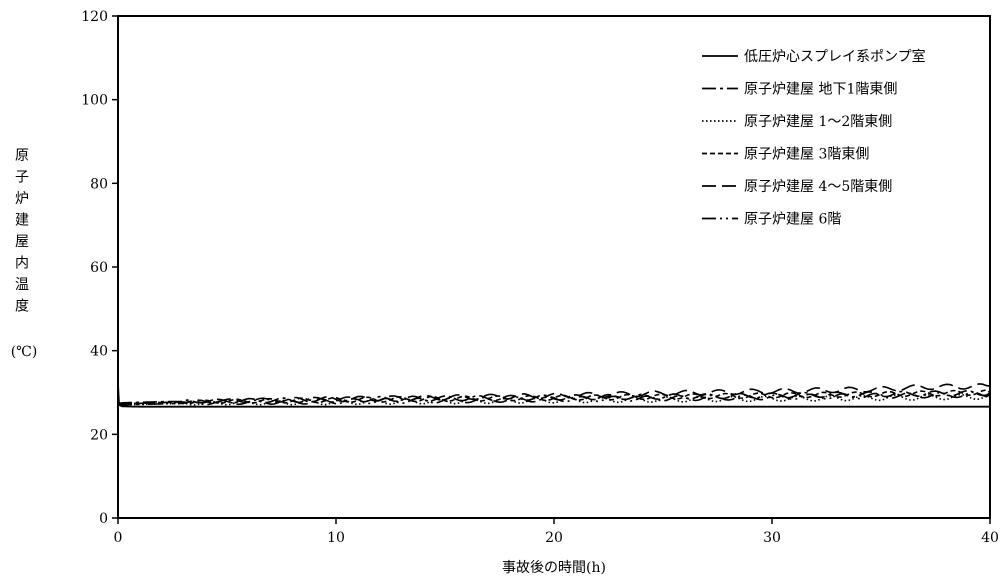 This screenshot has height=584, width=1003. Describe the element at coordinates (94, 17) in the screenshot. I see `y-tick-label: 120` at that location.